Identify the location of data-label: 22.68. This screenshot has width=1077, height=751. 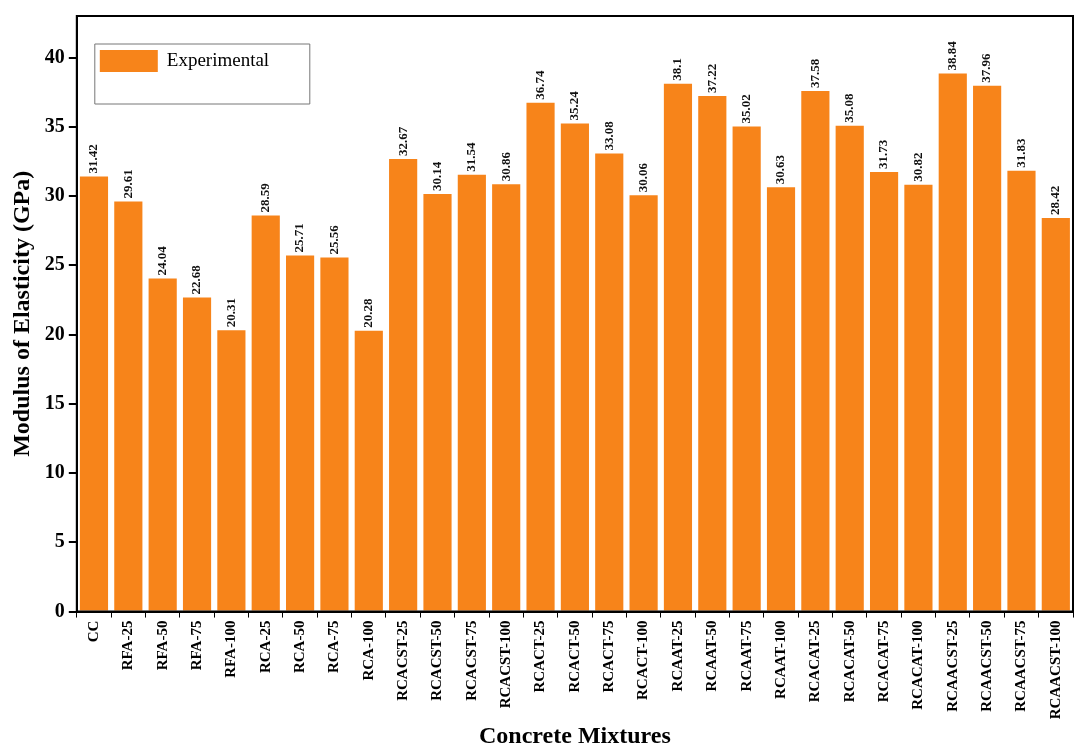
(196, 279).